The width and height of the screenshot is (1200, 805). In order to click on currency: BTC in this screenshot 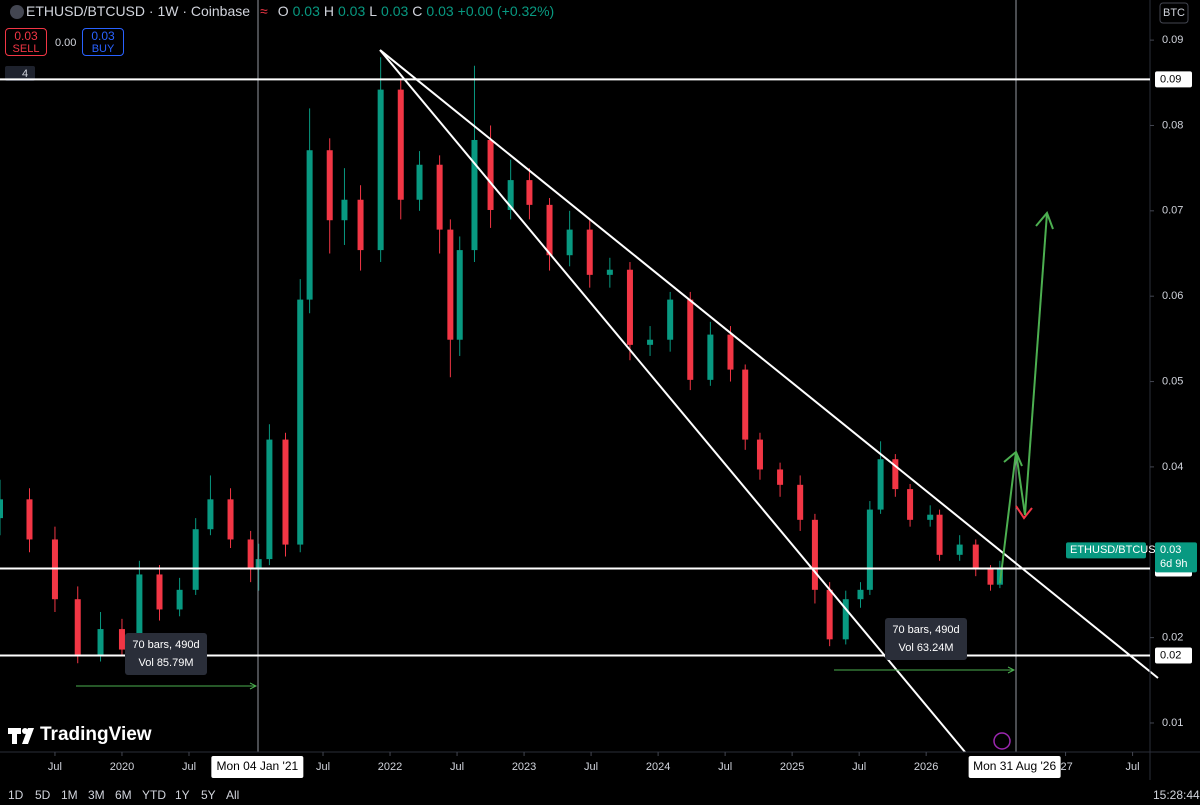, I will do `click(1174, 13)`.